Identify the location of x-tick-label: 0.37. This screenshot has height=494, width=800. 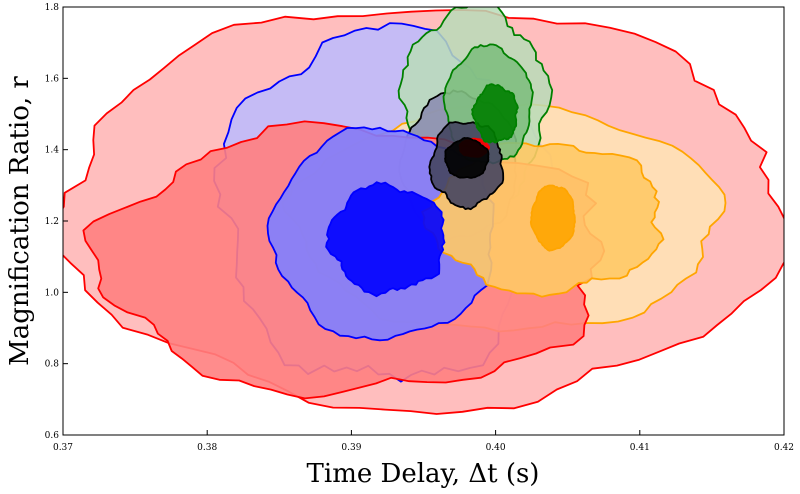
(63, 448).